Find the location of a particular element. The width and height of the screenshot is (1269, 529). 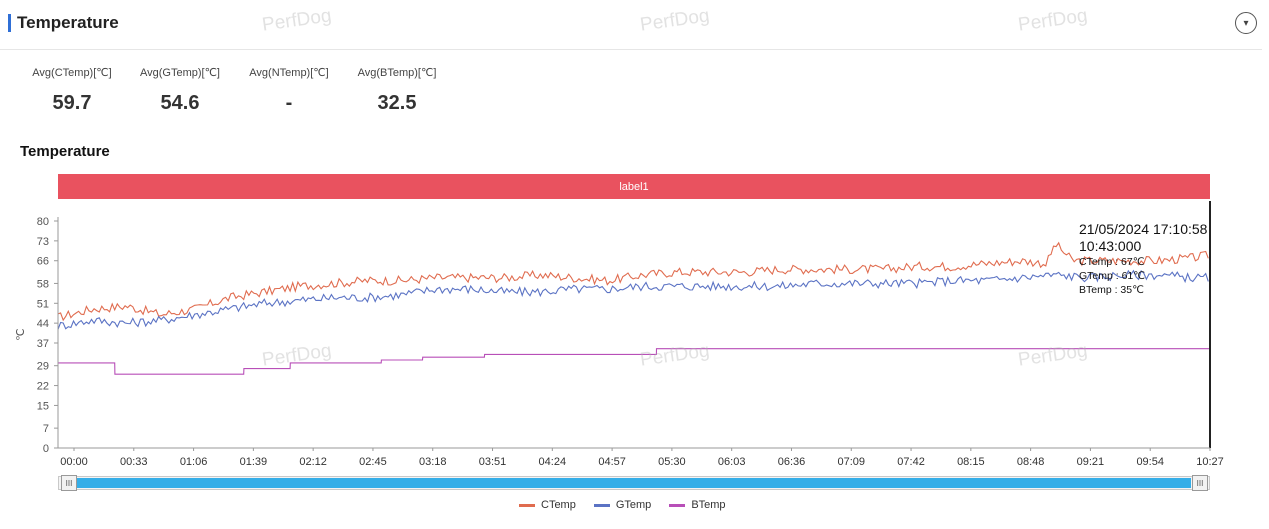

chevron-down-icon: ▾ is located at coordinates (1246, 23).